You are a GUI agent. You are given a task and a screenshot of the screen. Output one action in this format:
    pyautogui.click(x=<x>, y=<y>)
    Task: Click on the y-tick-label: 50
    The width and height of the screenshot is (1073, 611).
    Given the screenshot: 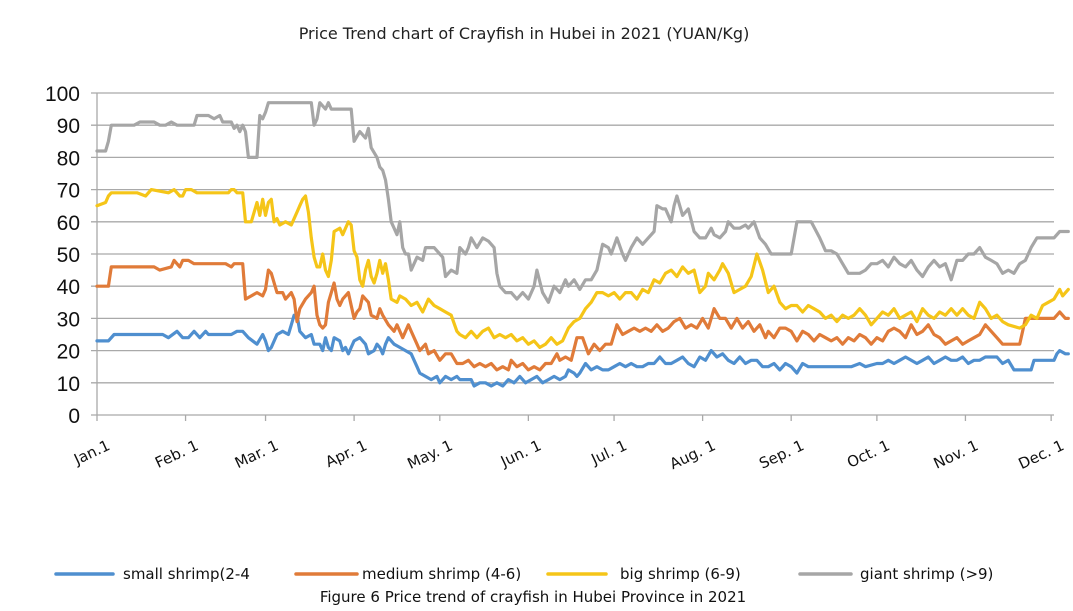 What is the action you would take?
    pyautogui.click(x=68, y=255)
    